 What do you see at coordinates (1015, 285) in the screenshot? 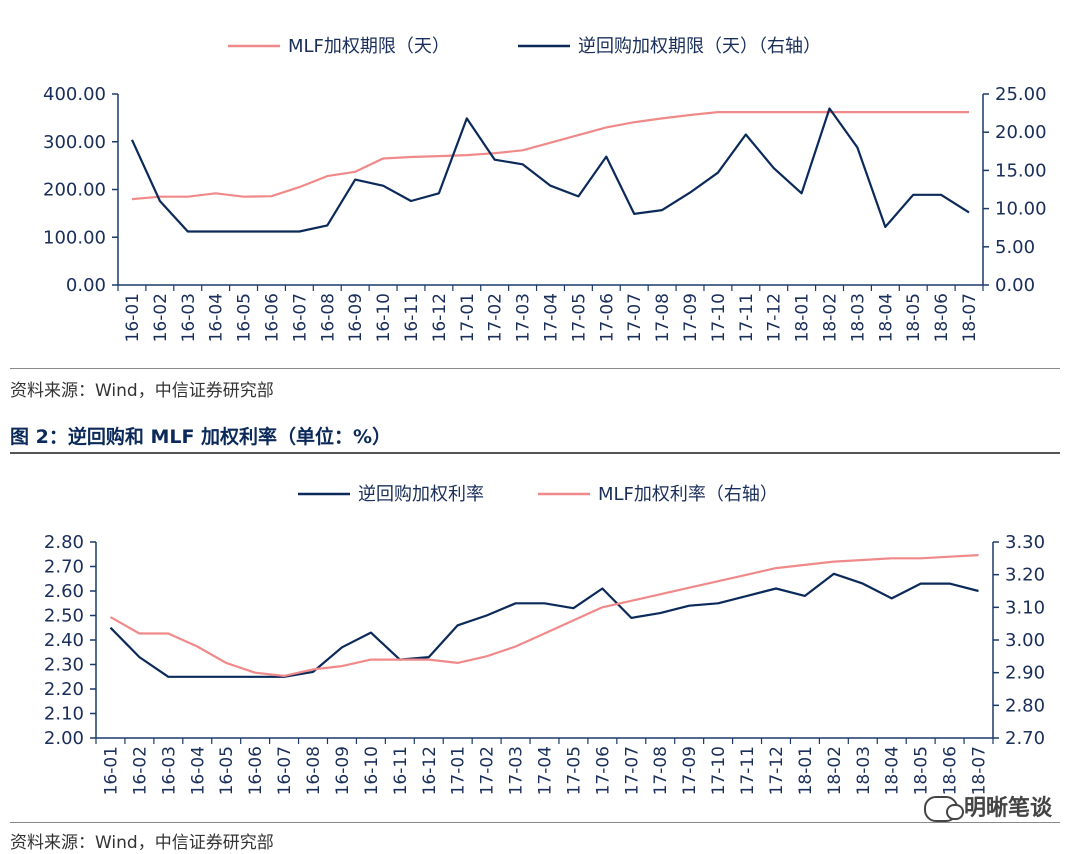
I see `y-right-tick-label: 0.00` at bounding box center [1015, 285].